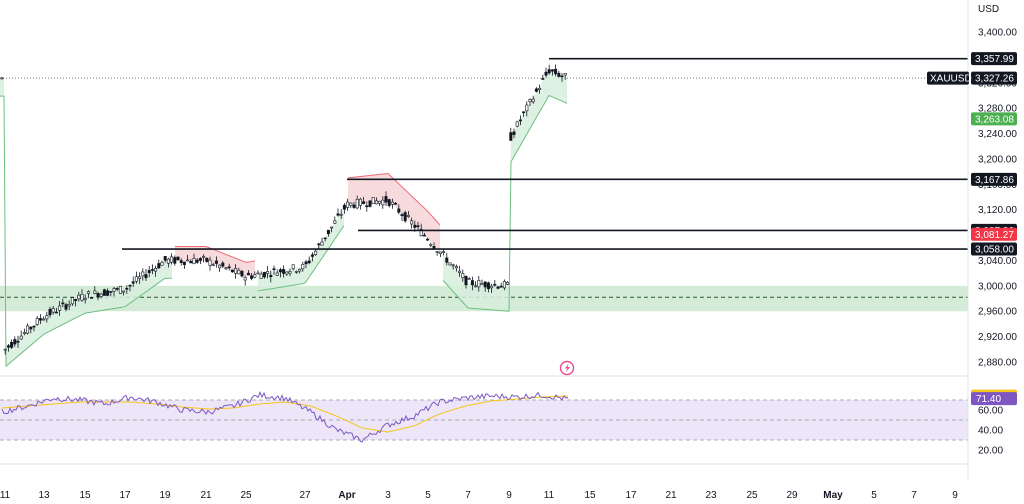  I want to click on supertrend-up-3-fill, so click(505, 191).